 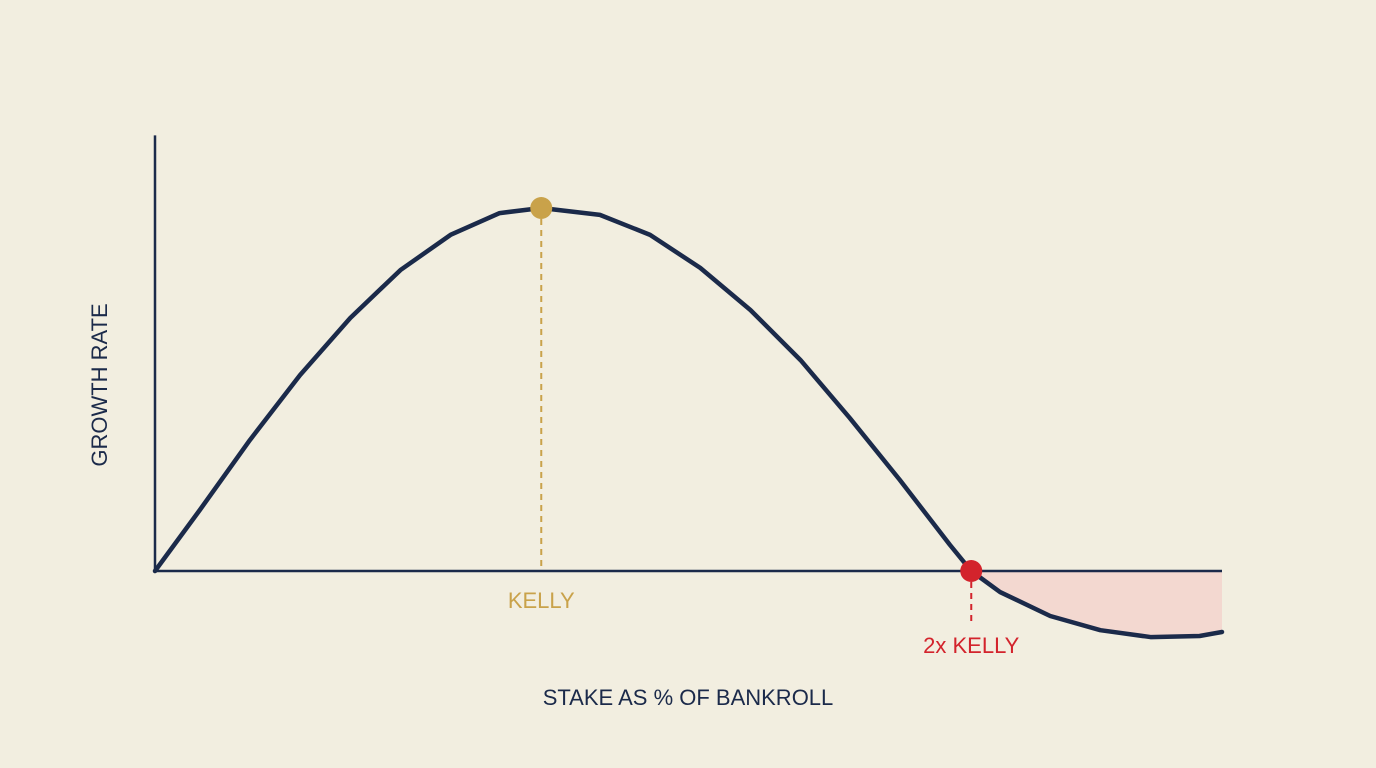 I want to click on x-axis-label: STAKE AS % OF BANKROLL, so click(x=688, y=697).